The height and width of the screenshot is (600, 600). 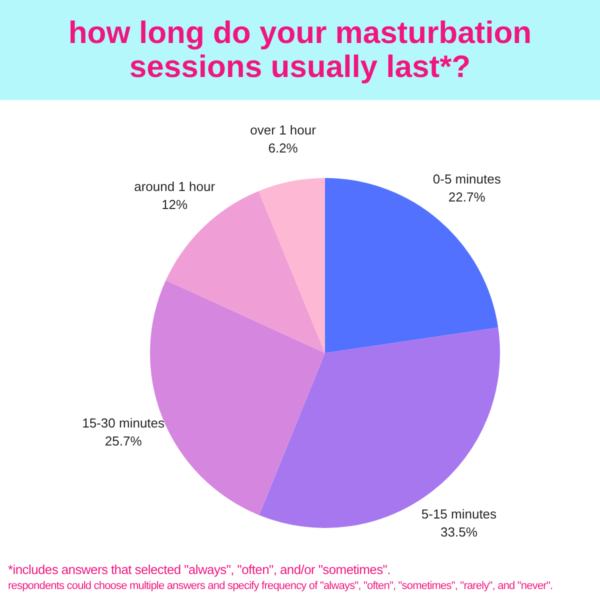 What do you see at coordinates (467, 196) in the screenshot?
I see `data-label: 22.7%` at bounding box center [467, 196].